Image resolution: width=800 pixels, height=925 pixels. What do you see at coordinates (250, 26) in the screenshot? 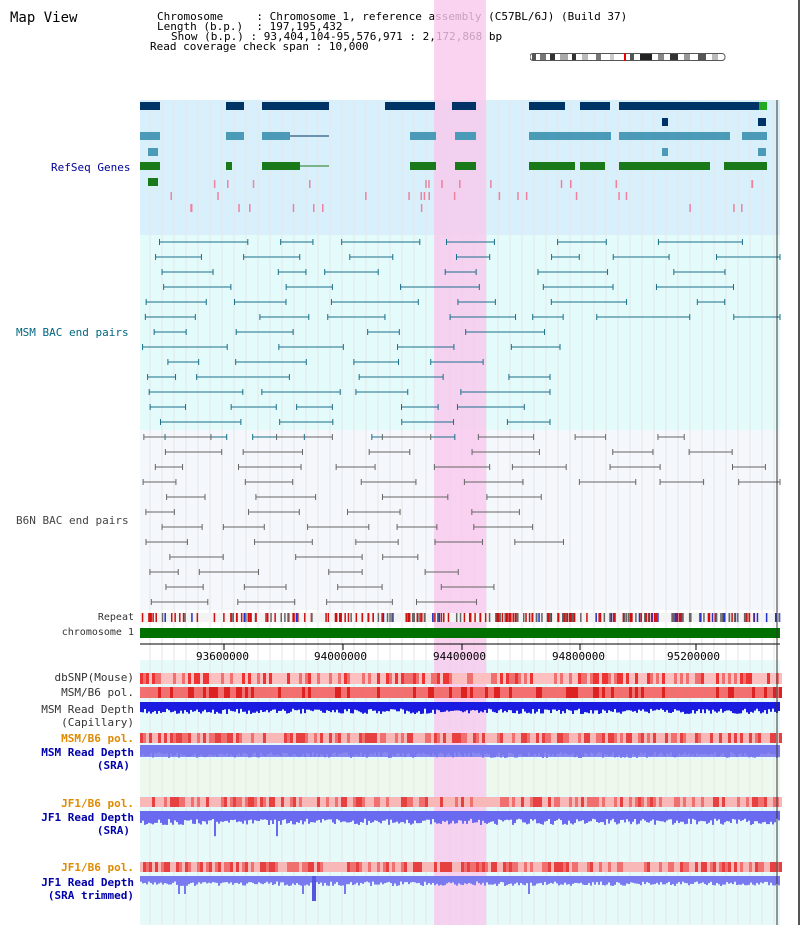
I see `info-length: Length (b.p.) : 197,195,432` at bounding box center [250, 26].